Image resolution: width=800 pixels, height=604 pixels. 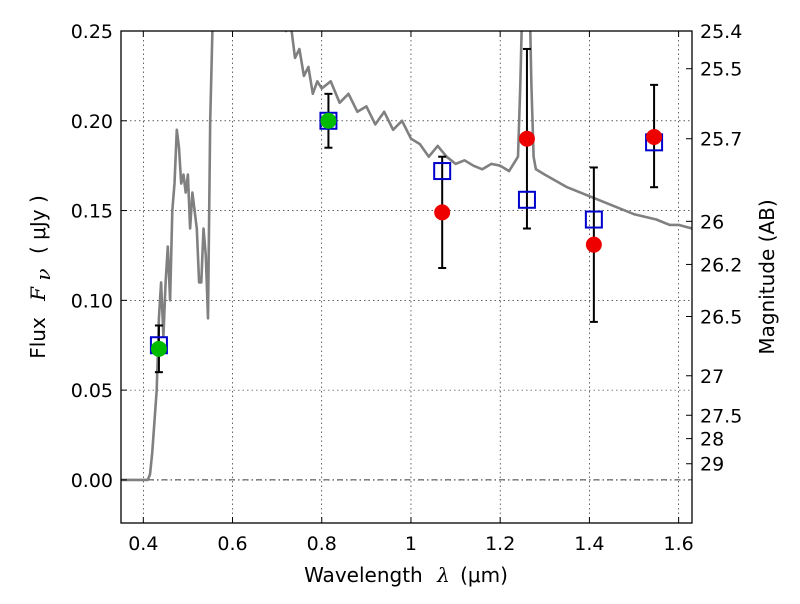 I want to click on y2-tick-label: 27, so click(x=712, y=377).